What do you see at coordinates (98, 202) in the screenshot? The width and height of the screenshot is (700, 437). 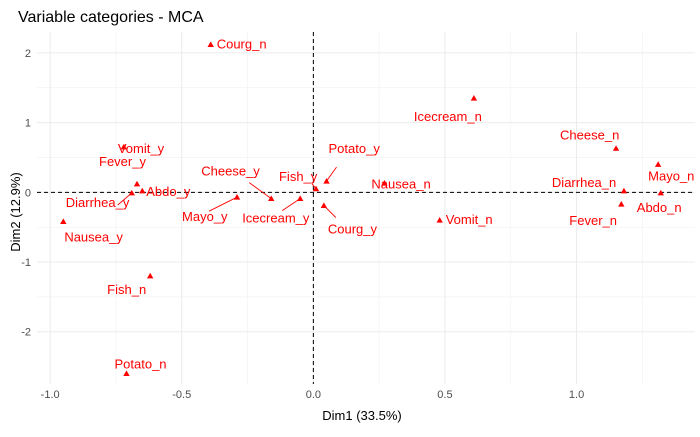 I see `point-label: Diarrhea_y` at bounding box center [98, 202].